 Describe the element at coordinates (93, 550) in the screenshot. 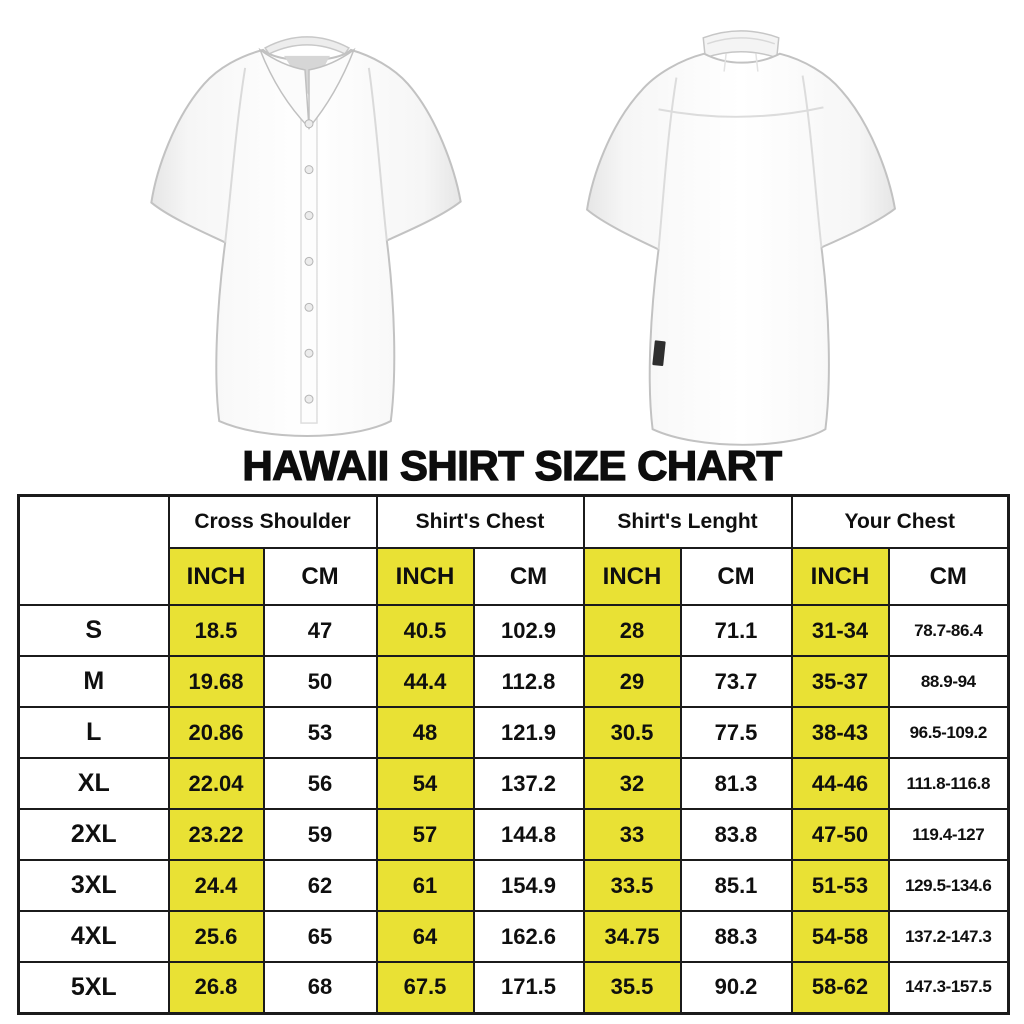

I see `corner-cell` at that location.